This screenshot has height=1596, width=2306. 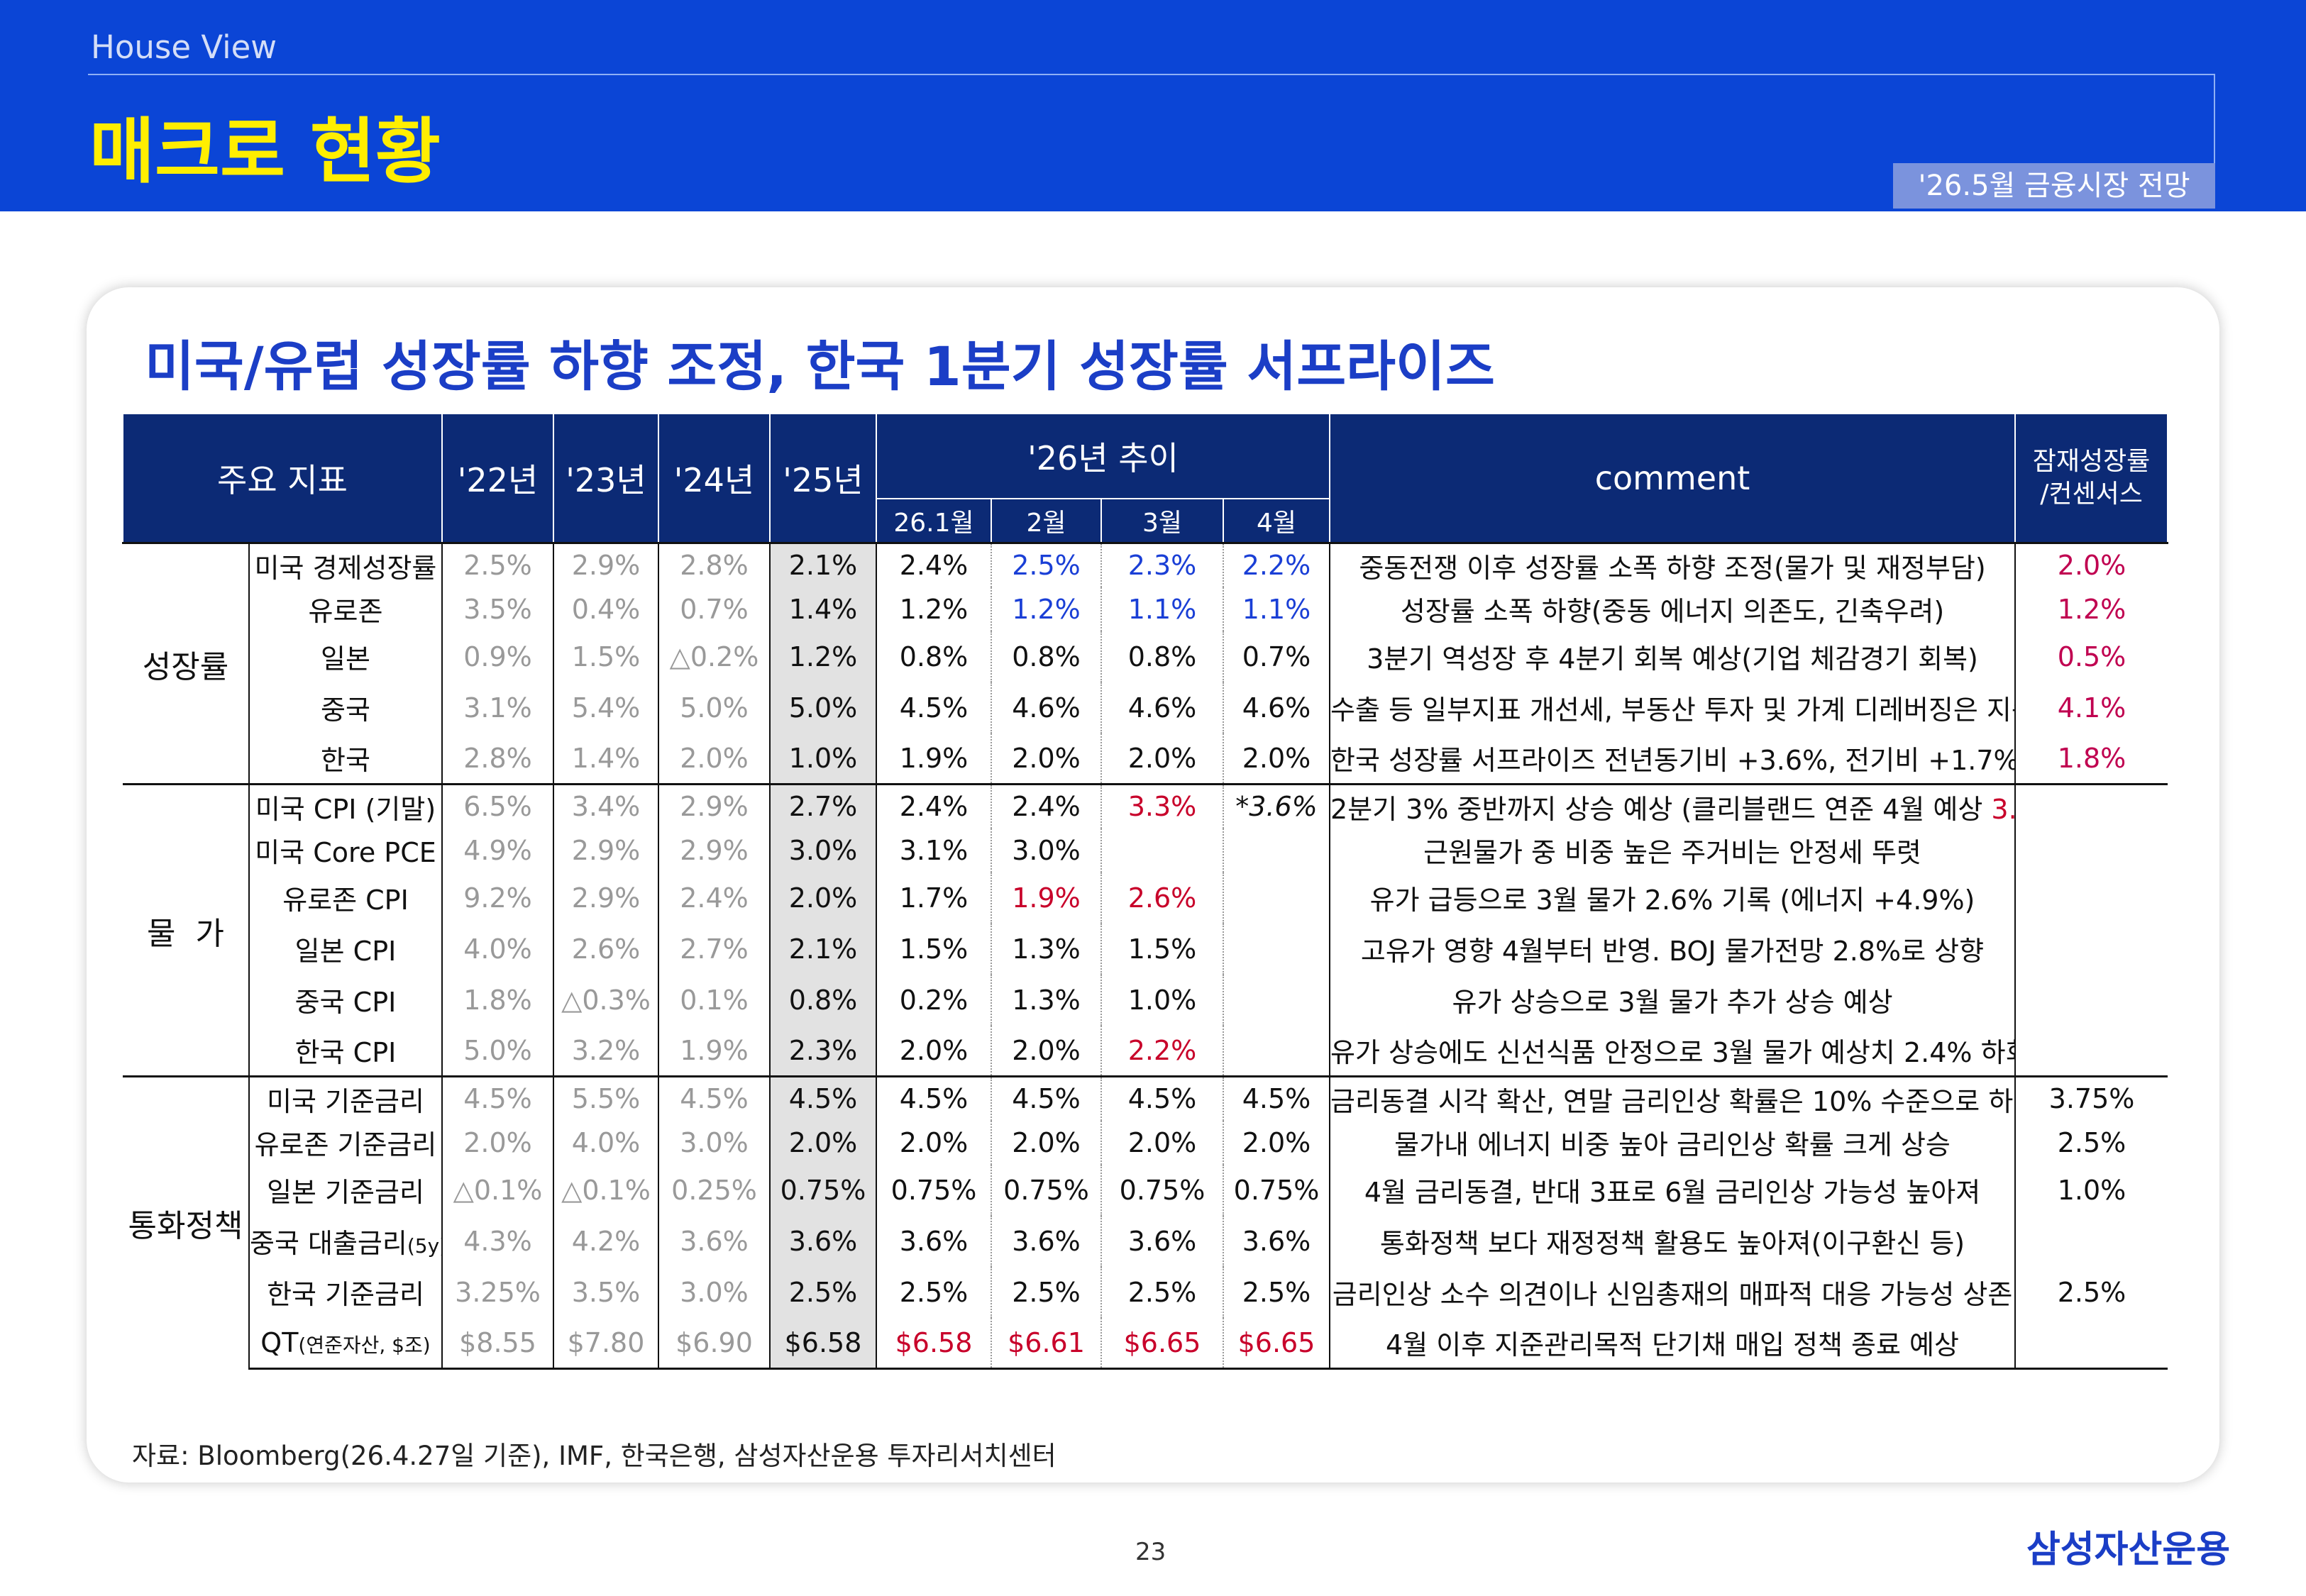 I want to click on value-m3: 1.1%, so click(x=1162, y=609).